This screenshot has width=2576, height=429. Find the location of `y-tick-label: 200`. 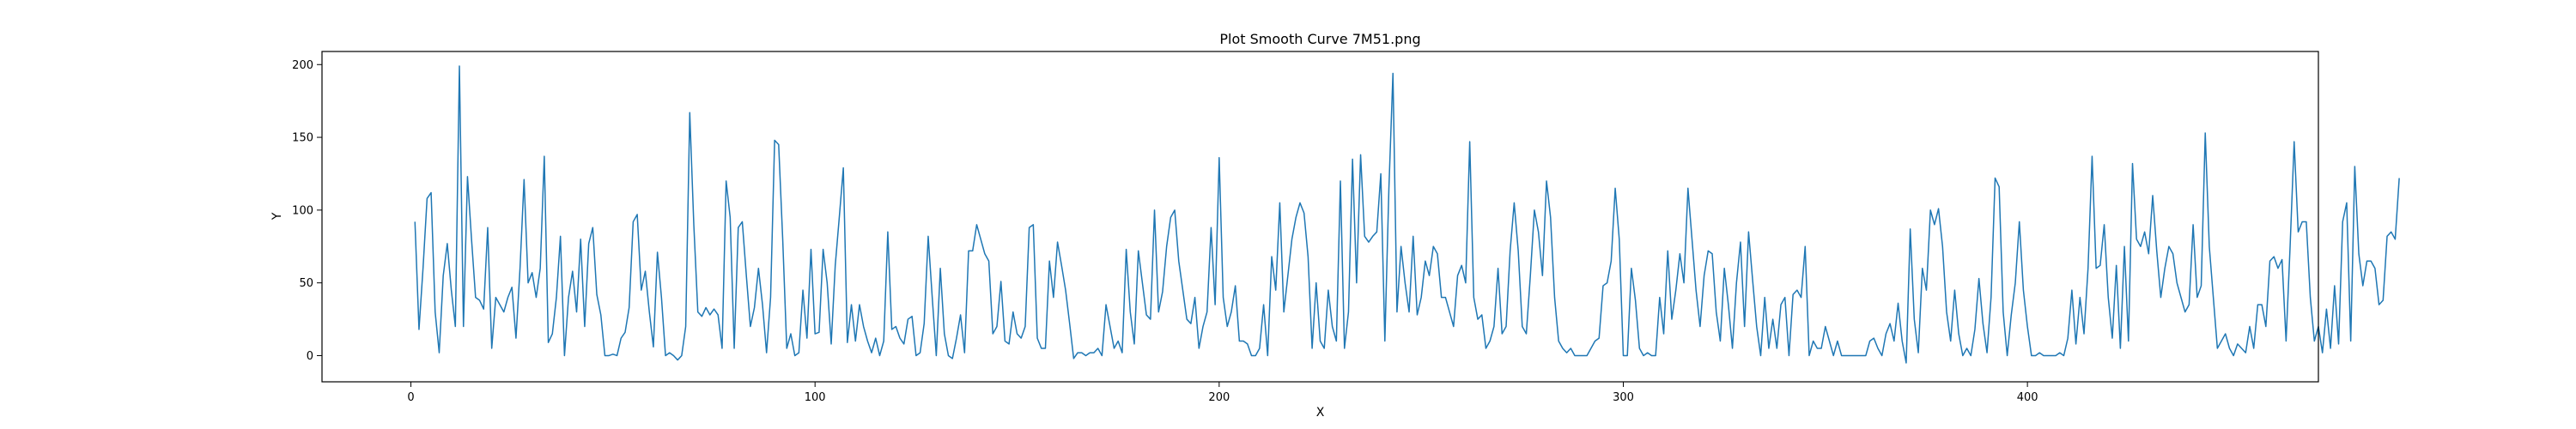

y-tick-label: 200 is located at coordinates (302, 65).